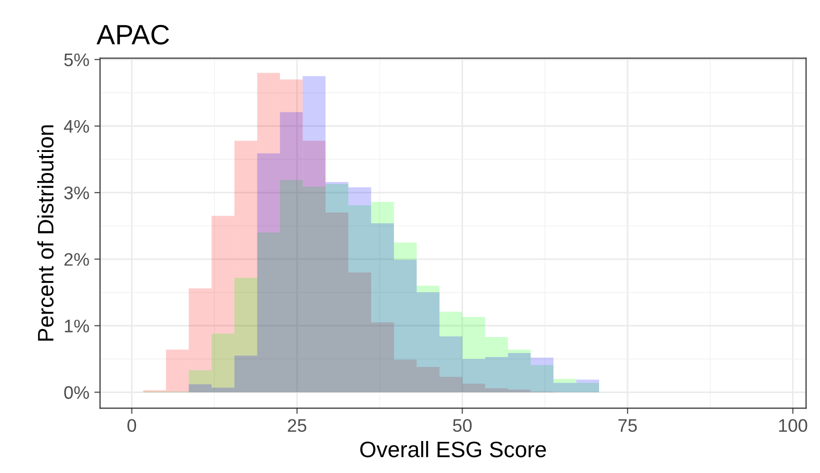 The image size is (820, 473). I want to click on x-tick-label: 0, so click(131, 425).